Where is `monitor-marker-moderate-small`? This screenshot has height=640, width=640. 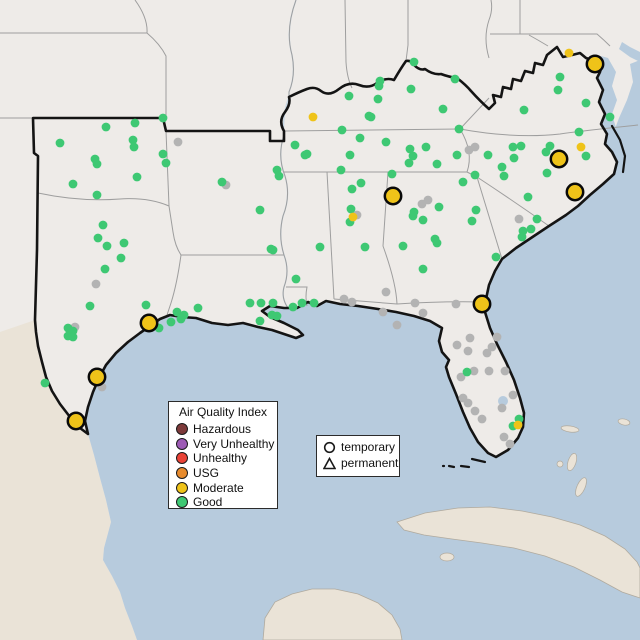 monitor-marker-moderate-small is located at coordinates (353, 217).